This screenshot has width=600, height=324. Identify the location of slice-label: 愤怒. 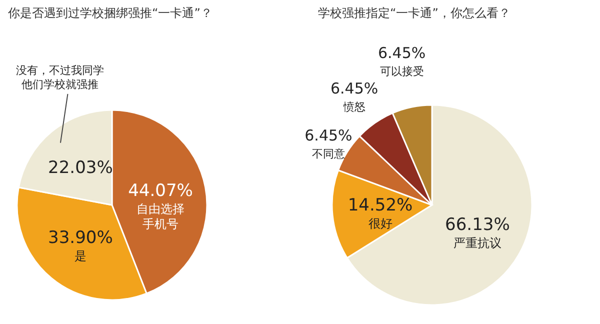
(354, 107).